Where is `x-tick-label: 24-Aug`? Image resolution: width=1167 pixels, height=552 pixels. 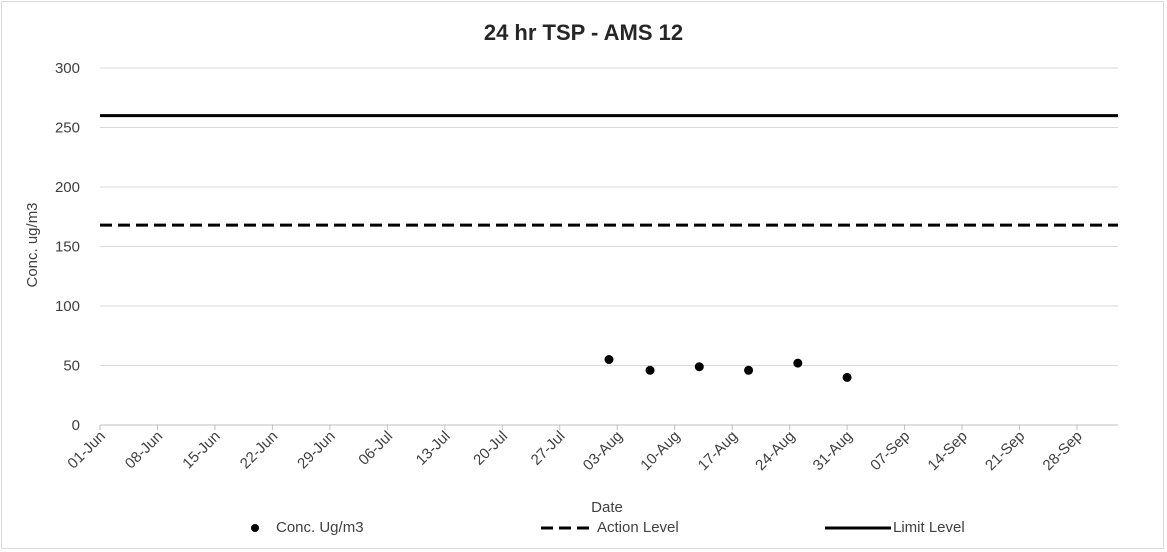
x-tick-label: 24-Aug is located at coordinates (775, 451).